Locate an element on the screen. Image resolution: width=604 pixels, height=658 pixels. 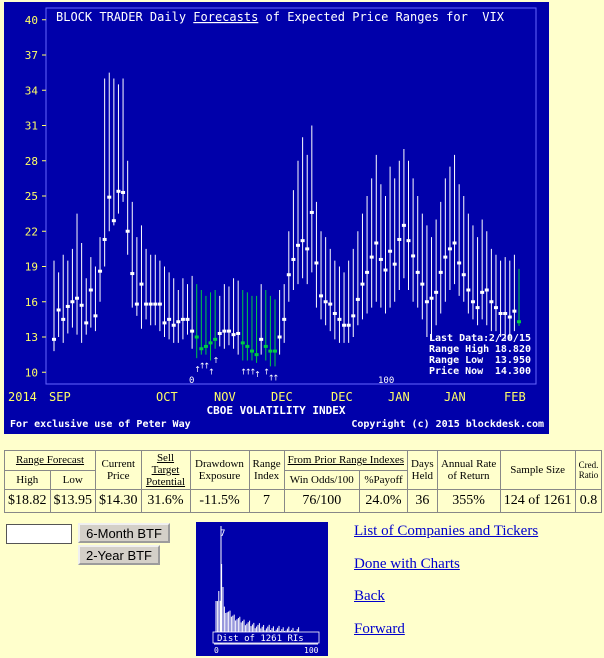
hdr-range-forecast: Range Forecast is located at coordinates (50, 460).